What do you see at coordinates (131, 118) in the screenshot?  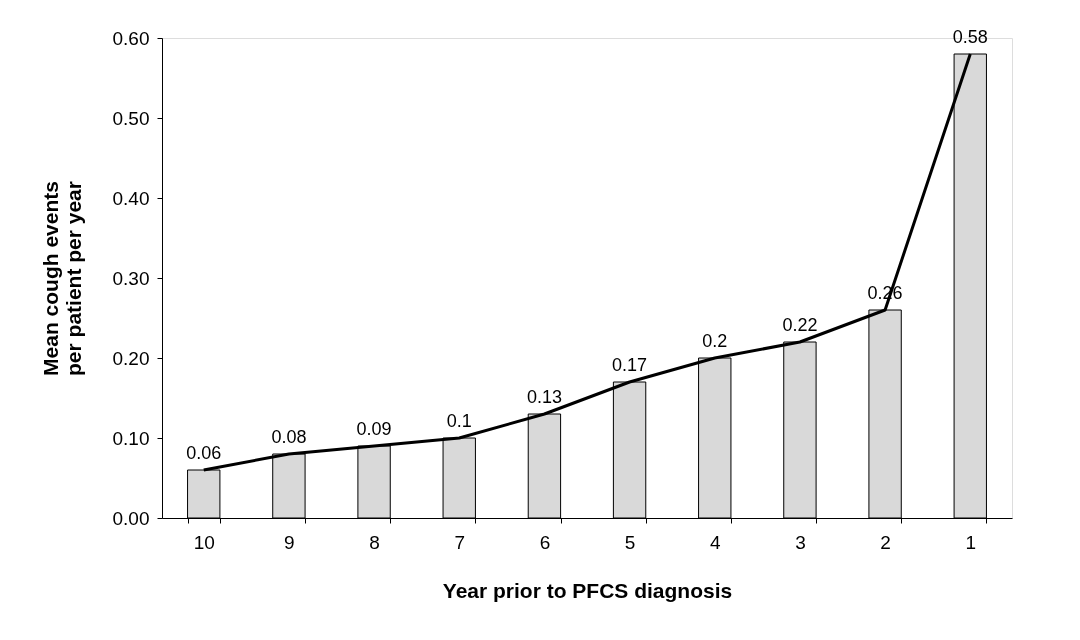 I see `y-tick-label: 0.50` at bounding box center [131, 118].